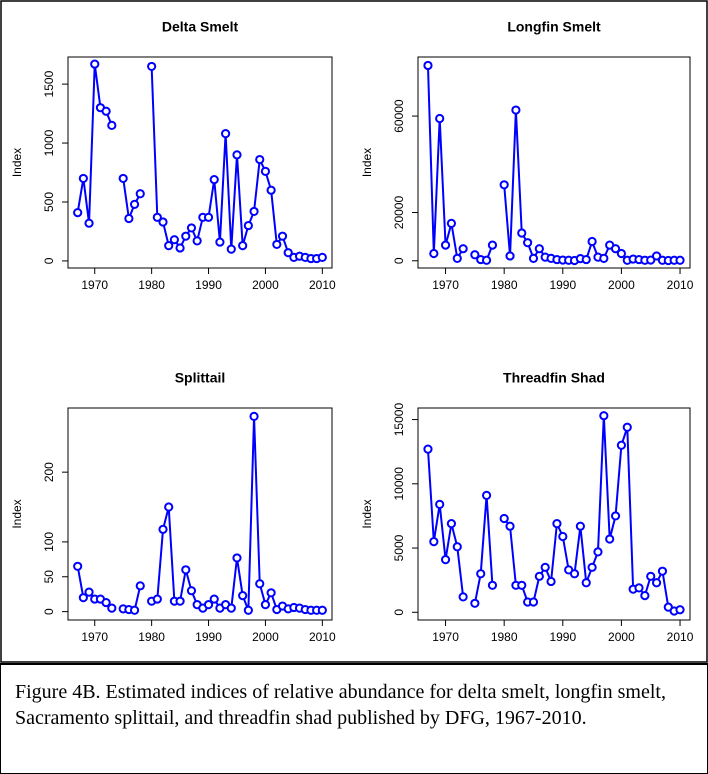 The height and width of the screenshot is (774, 708). I want to click on y-tick-label: 500, so click(49, 202).